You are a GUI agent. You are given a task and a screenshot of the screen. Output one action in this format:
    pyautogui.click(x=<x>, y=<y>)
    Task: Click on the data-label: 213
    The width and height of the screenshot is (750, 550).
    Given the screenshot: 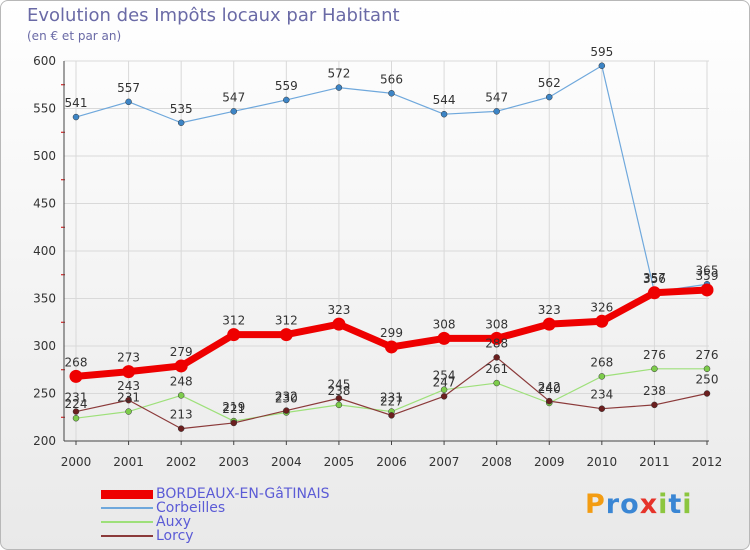 What is the action you would take?
    pyautogui.click(x=181, y=415)
    